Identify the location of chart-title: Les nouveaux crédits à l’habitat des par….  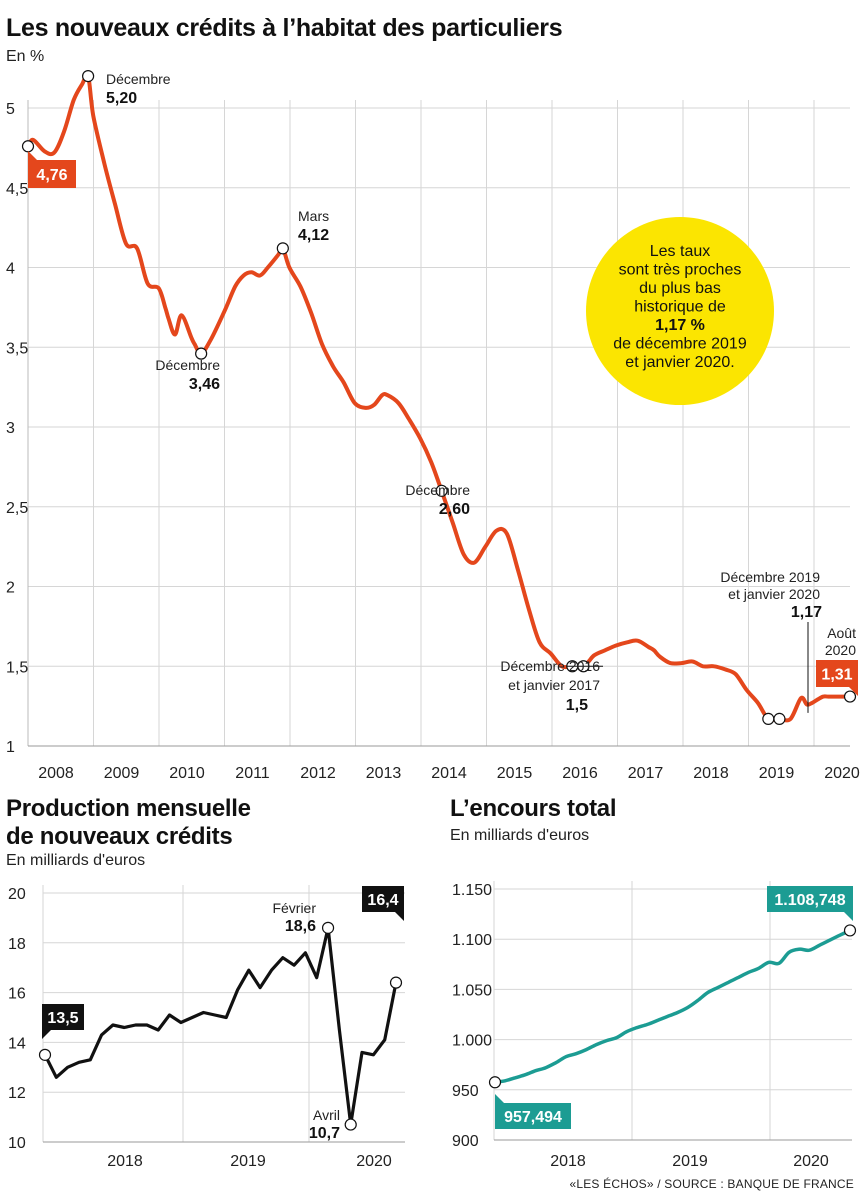
(284, 28).